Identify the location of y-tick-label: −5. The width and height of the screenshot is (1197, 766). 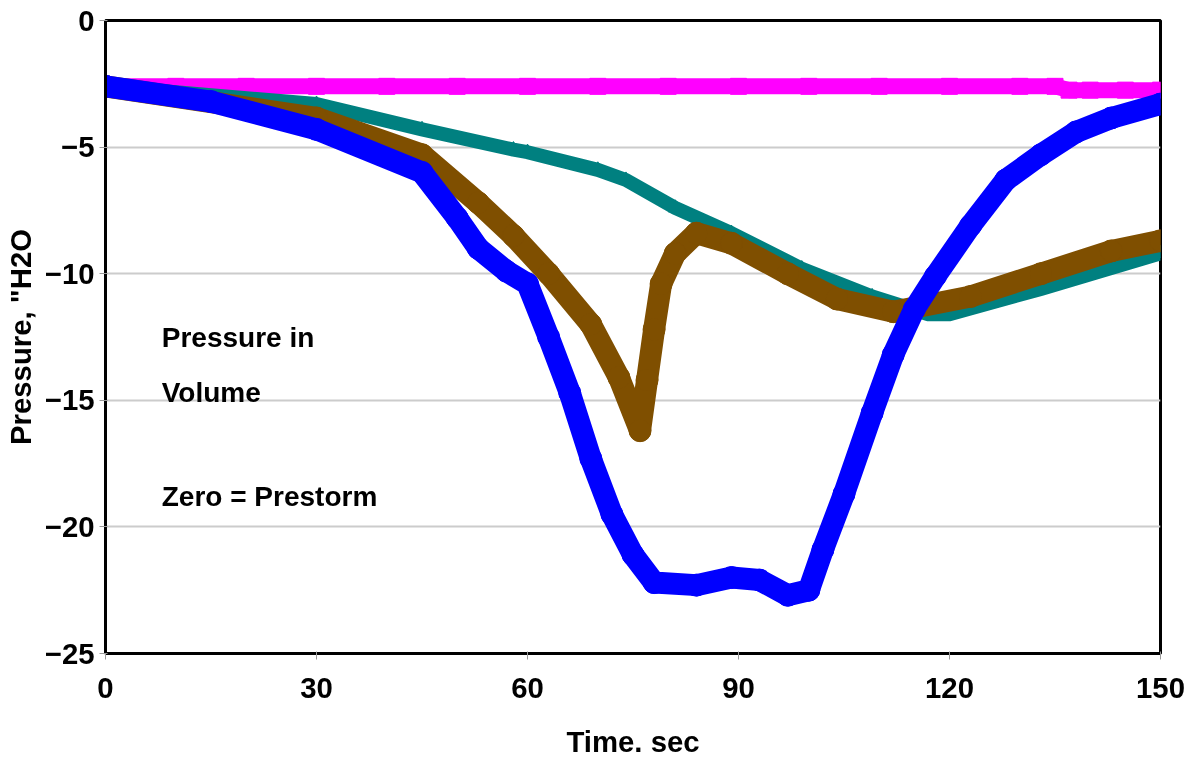
(78, 147).